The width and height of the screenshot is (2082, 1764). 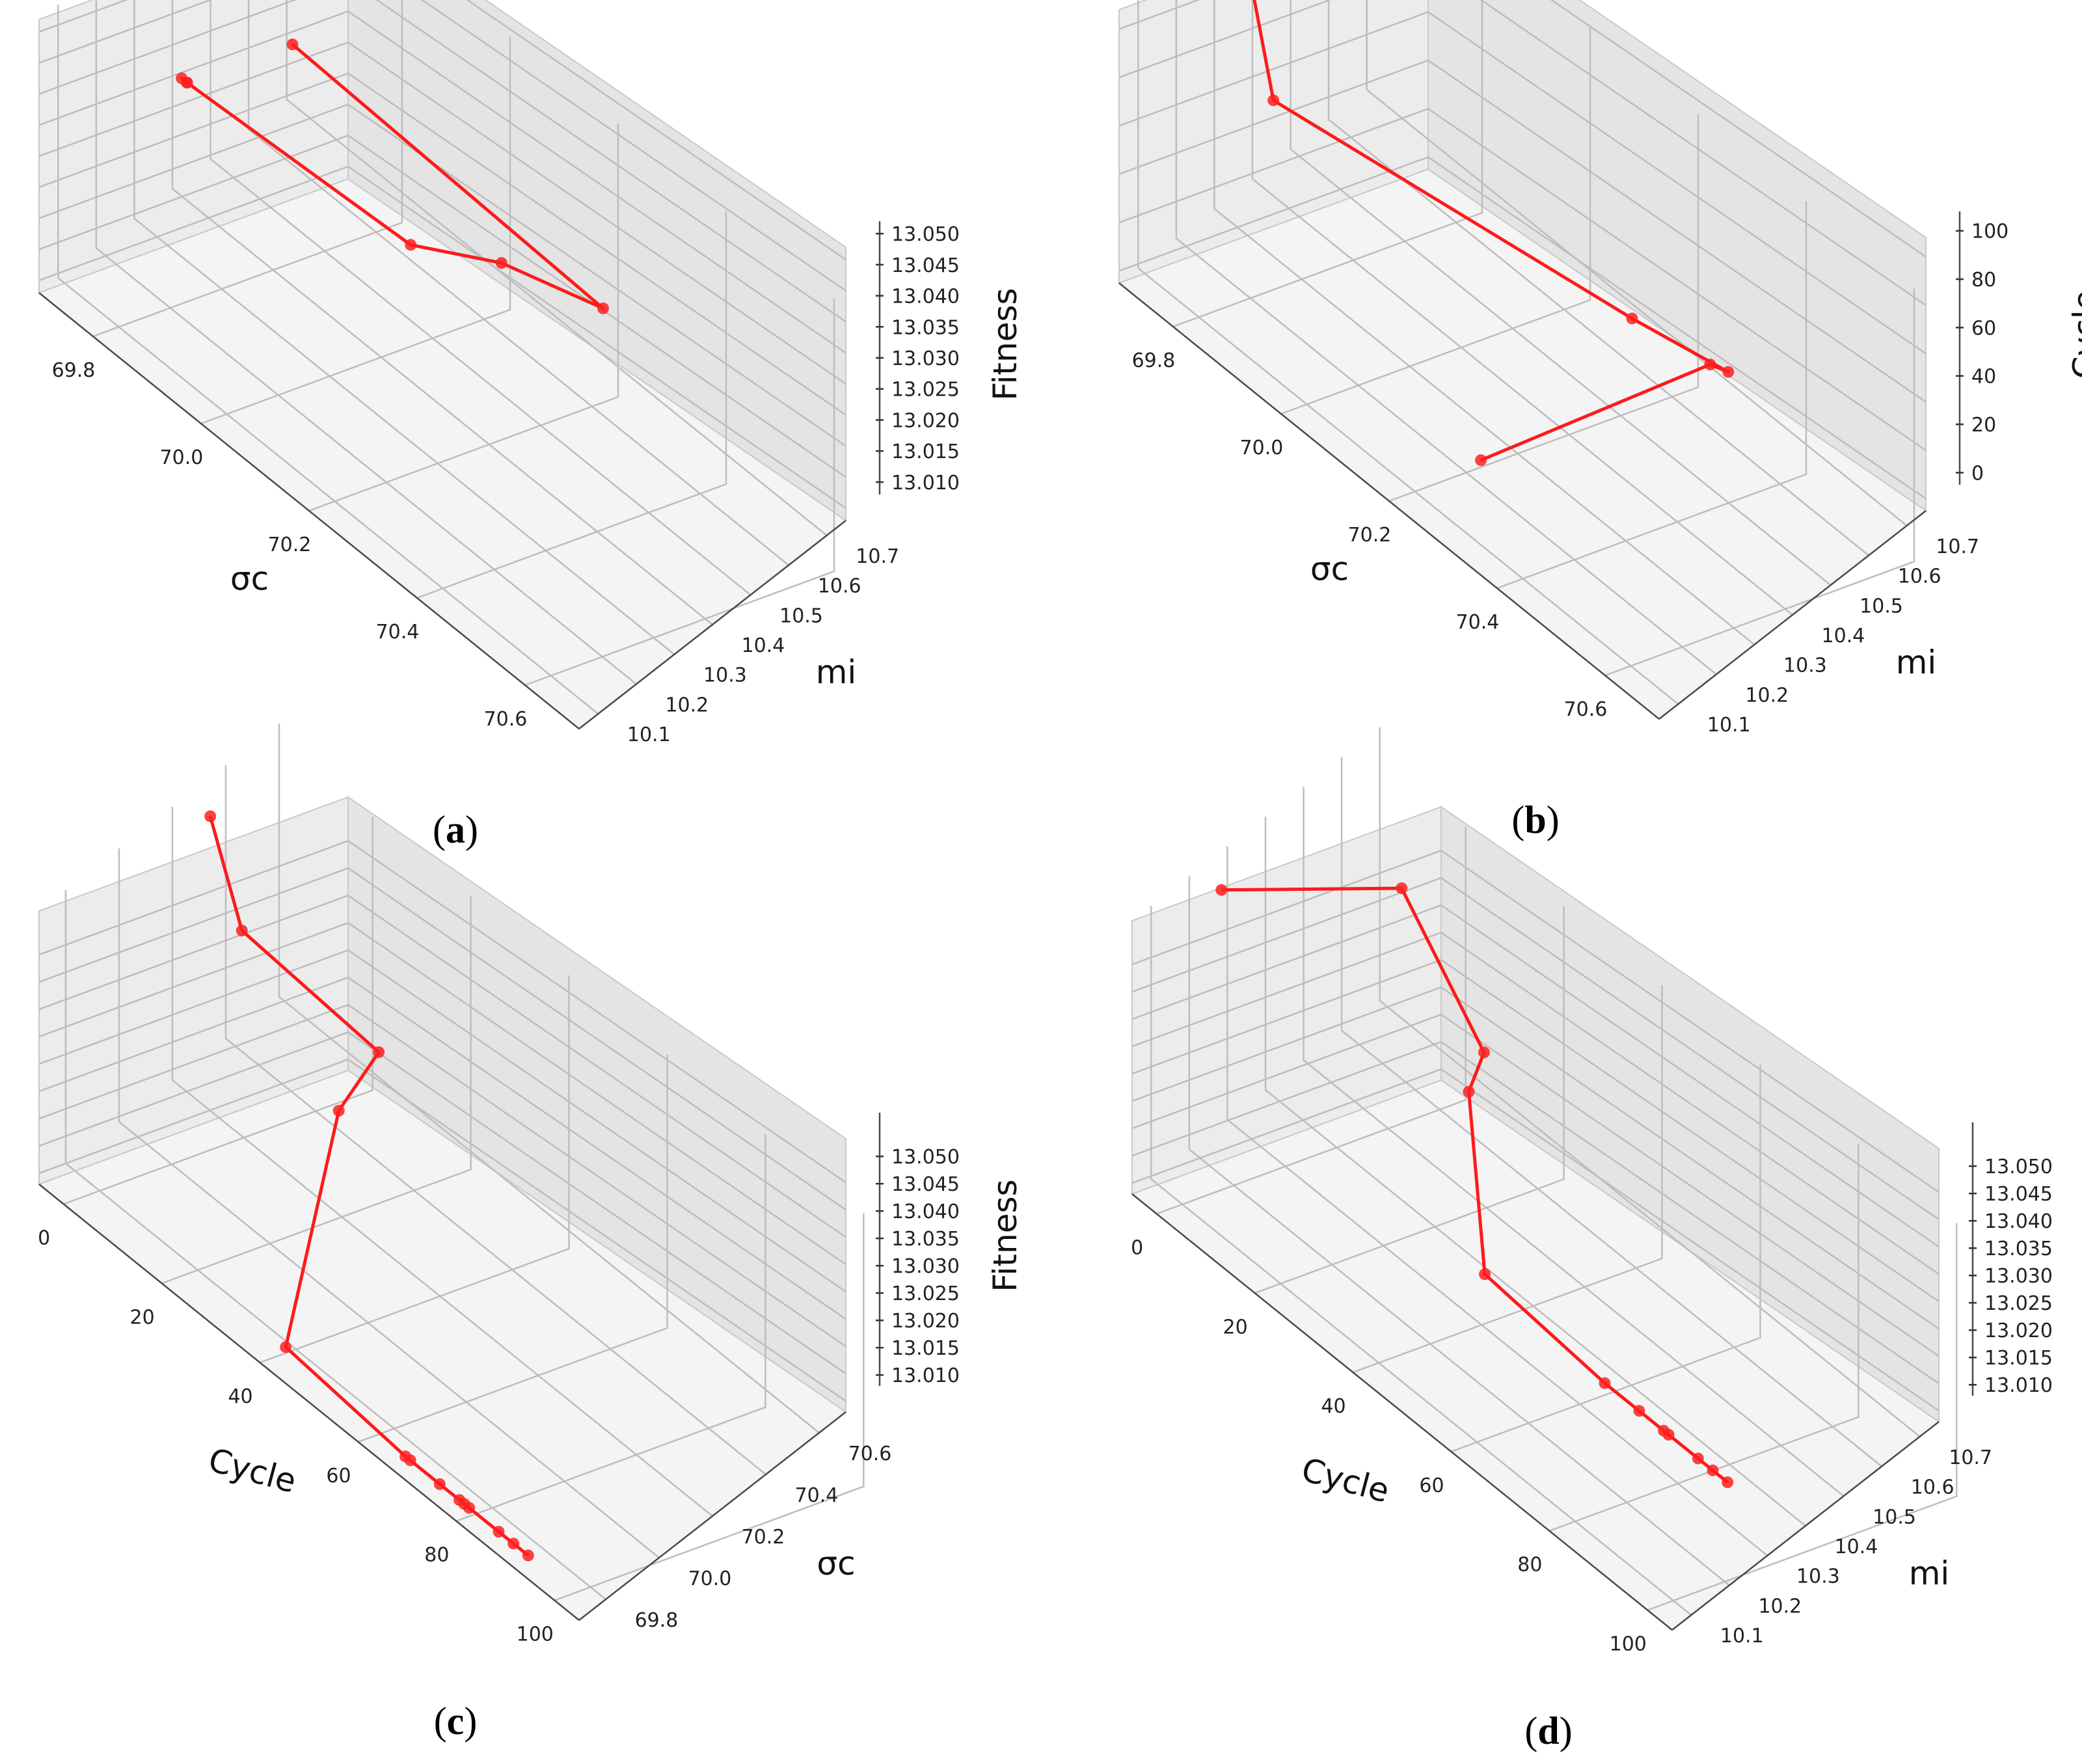 I want to click on caption-letter: a, so click(x=455, y=829).